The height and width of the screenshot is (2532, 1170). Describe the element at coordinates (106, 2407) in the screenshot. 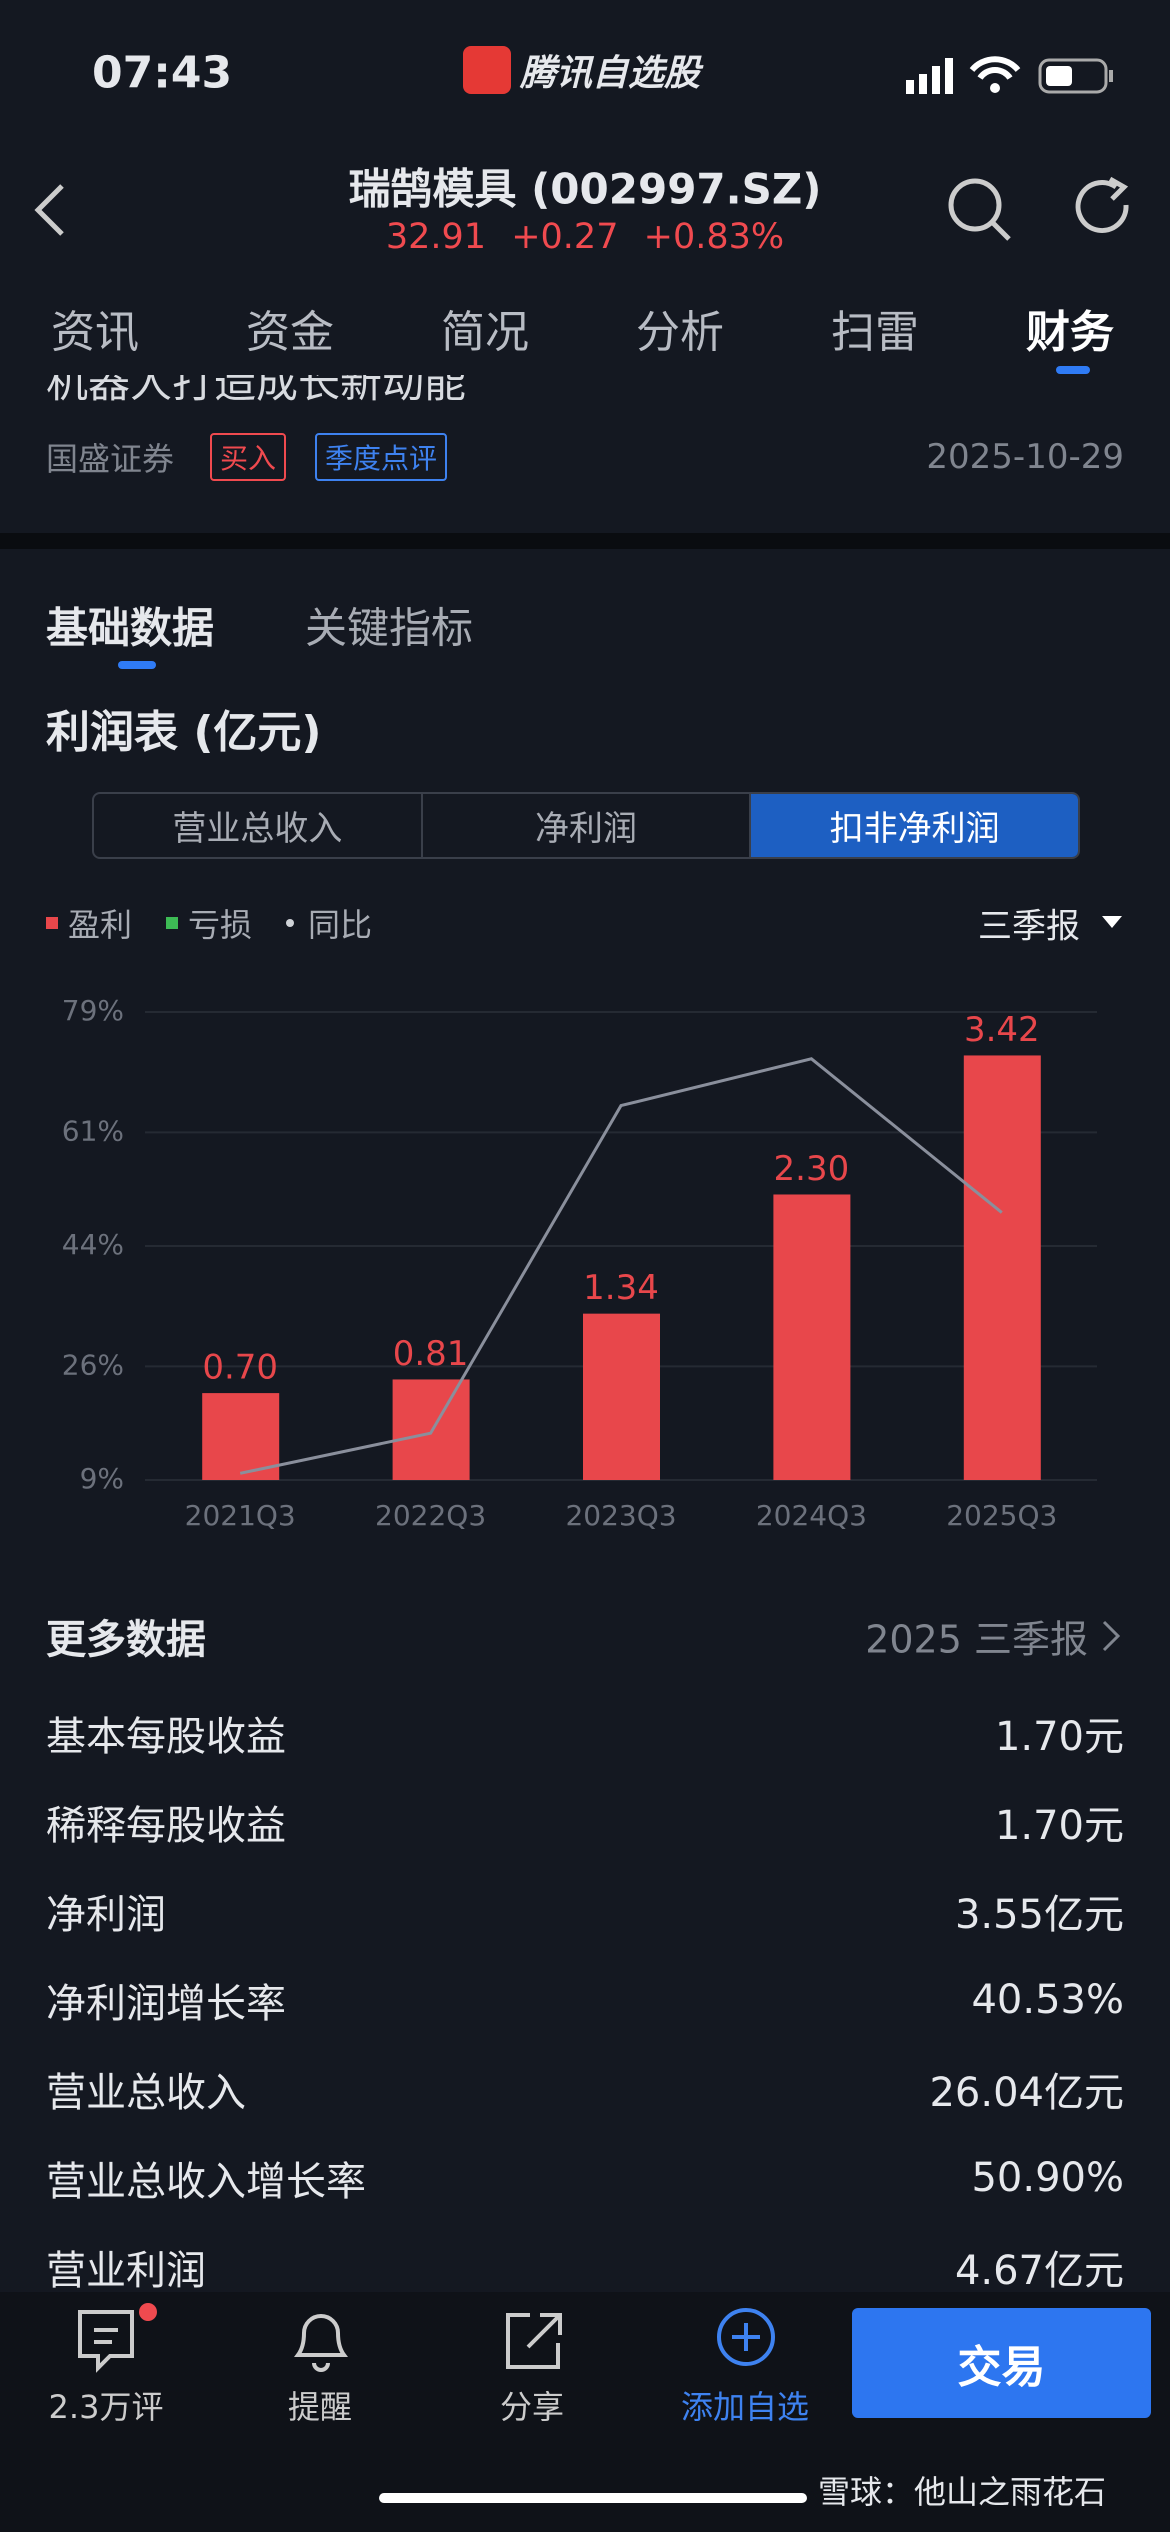

I see `comments: 2.3万评` at that location.